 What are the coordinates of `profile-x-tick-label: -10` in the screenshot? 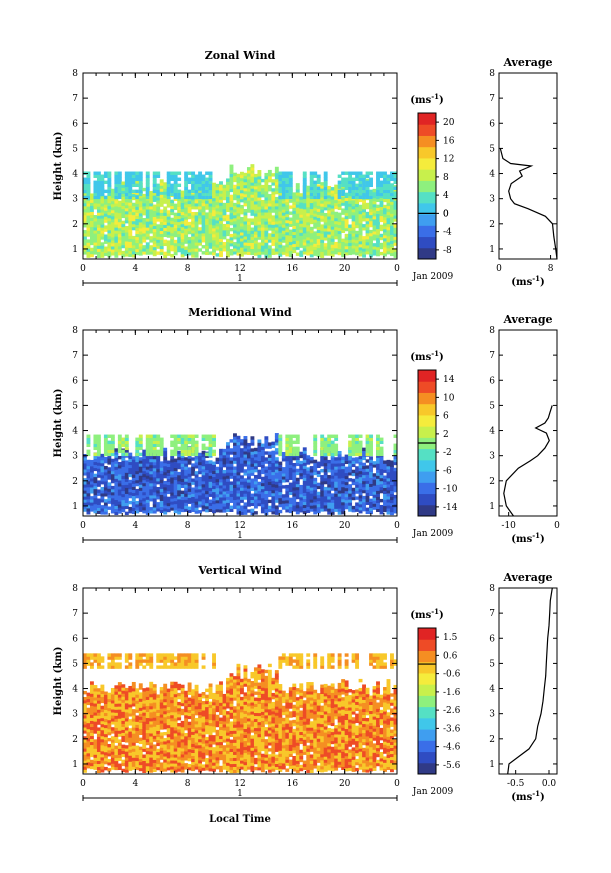 It's located at (508, 526).